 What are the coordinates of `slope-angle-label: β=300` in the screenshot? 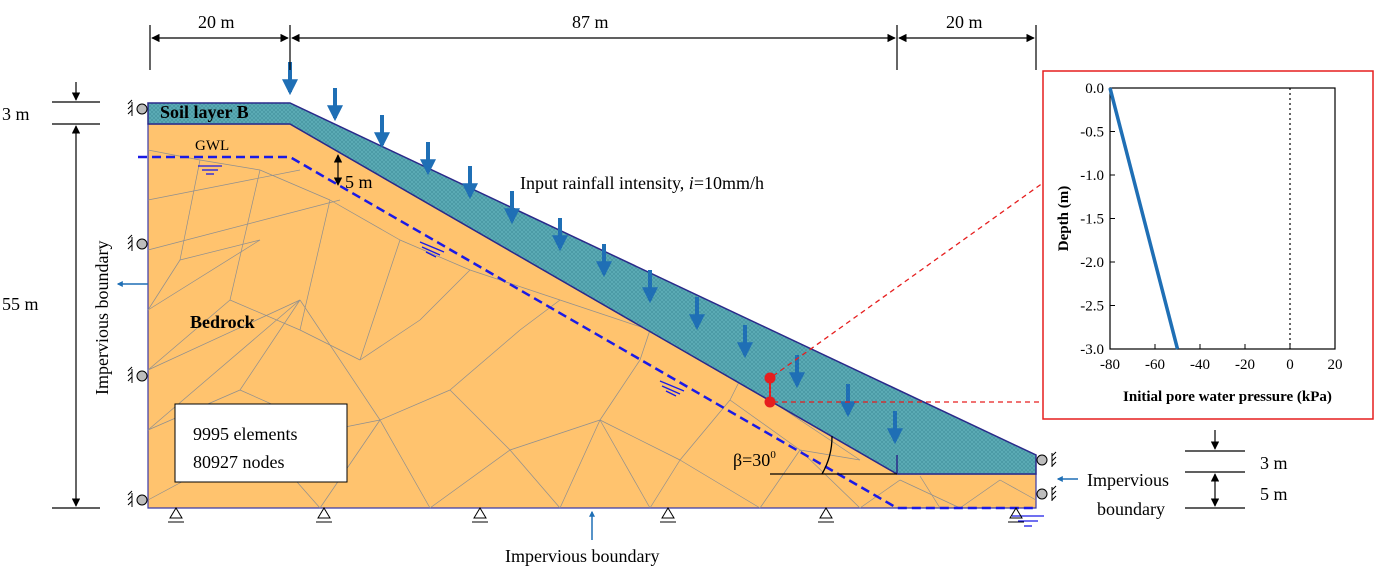 It's located at (754, 459).